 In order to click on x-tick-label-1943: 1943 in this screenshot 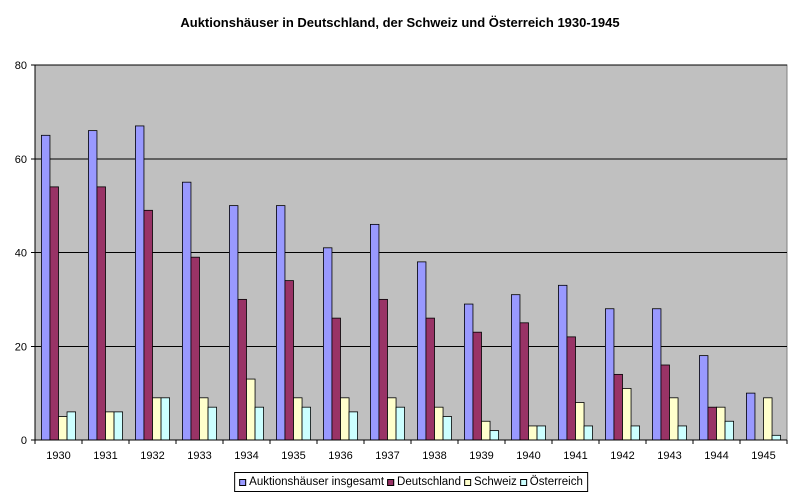, I will do `click(669, 456)`.